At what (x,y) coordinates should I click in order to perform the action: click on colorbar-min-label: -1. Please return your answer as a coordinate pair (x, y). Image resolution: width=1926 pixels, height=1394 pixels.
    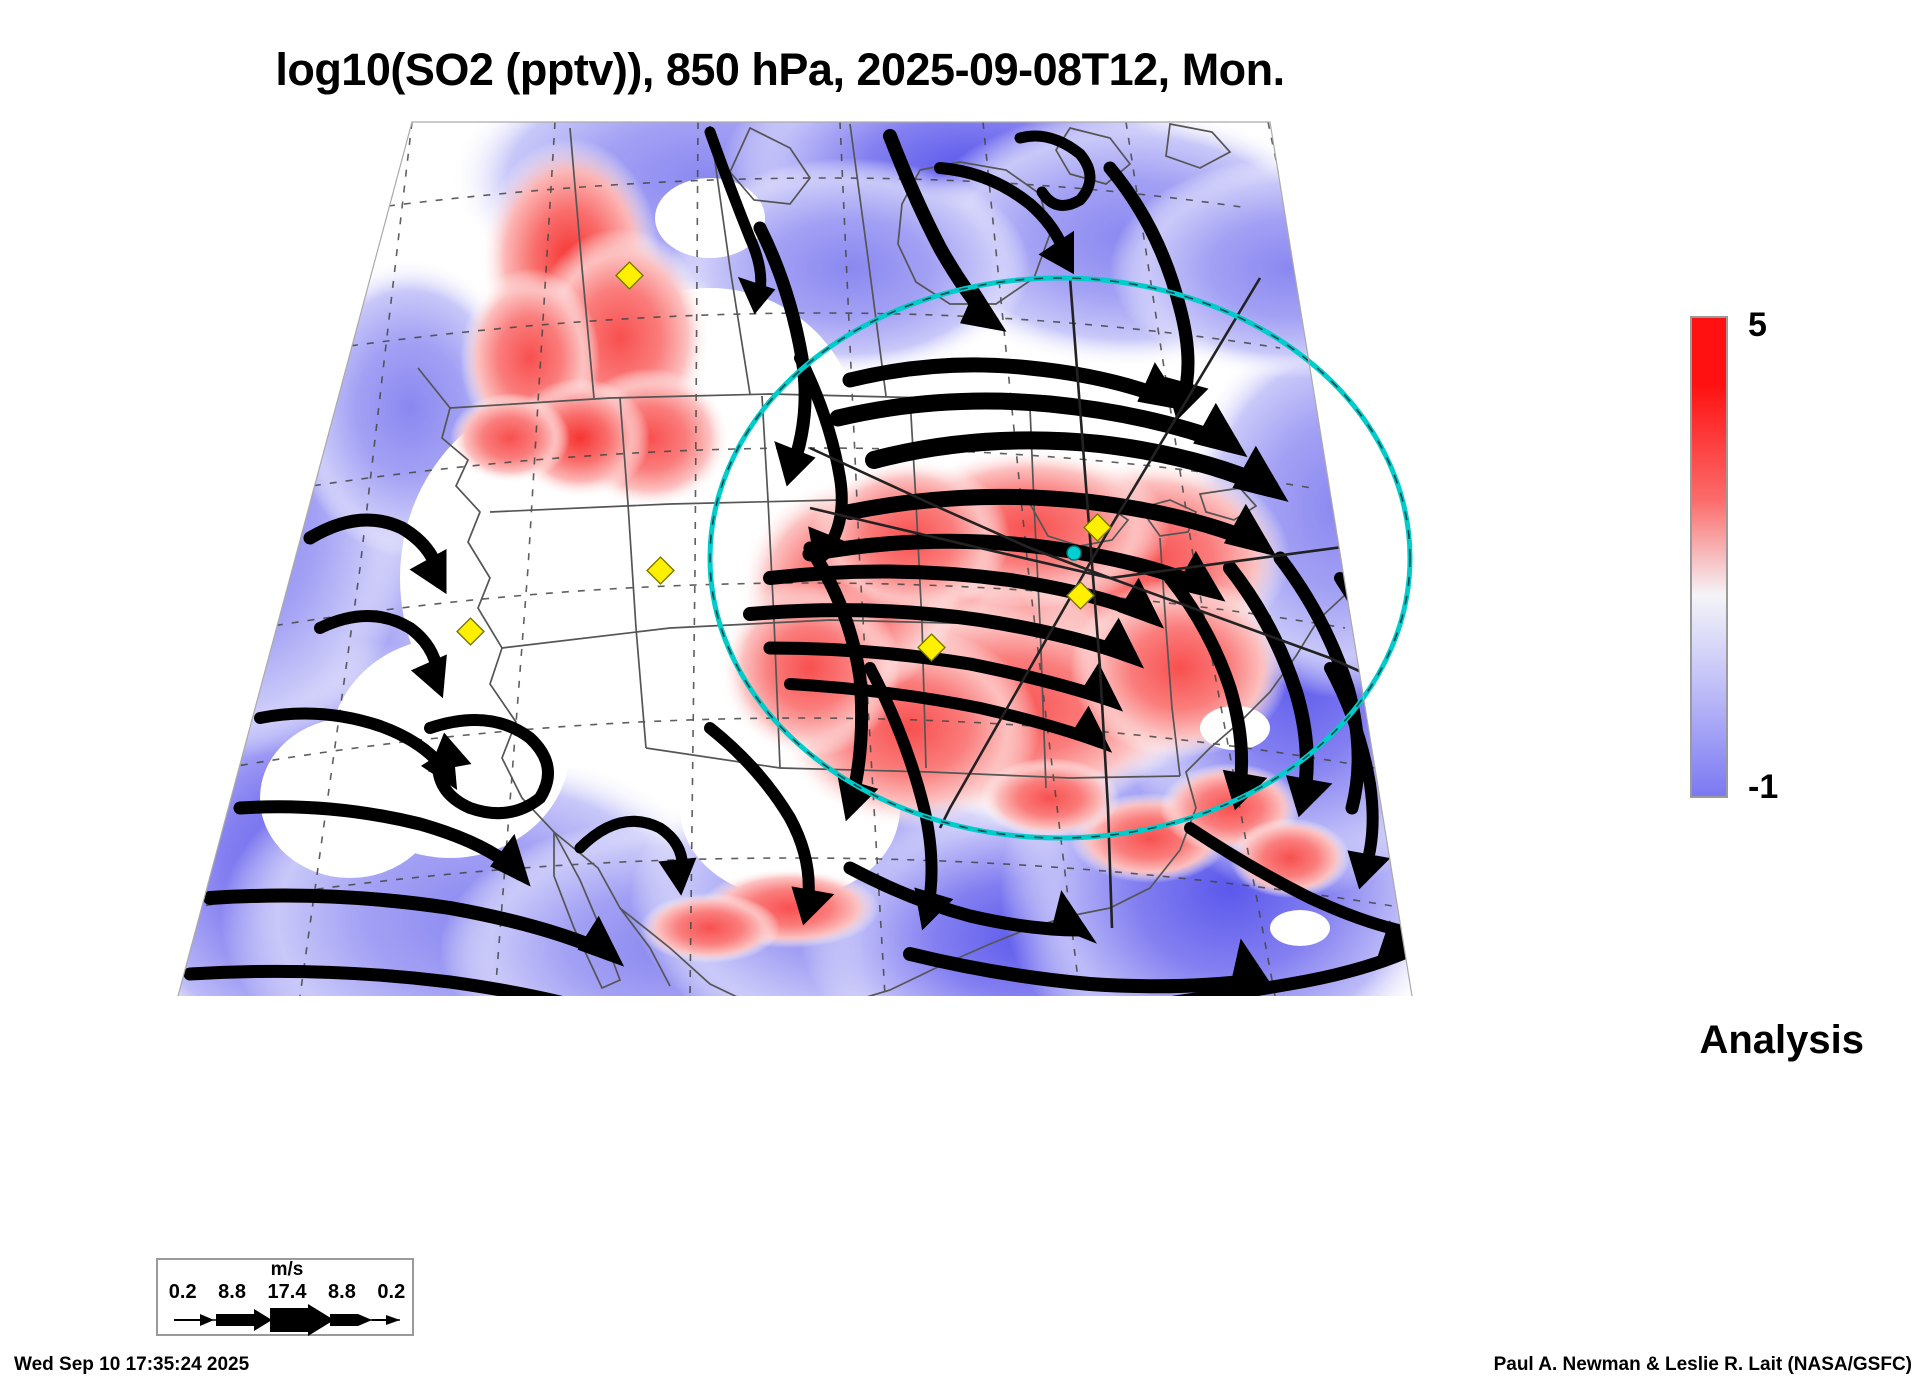
    Looking at the image, I should click on (1763, 787).